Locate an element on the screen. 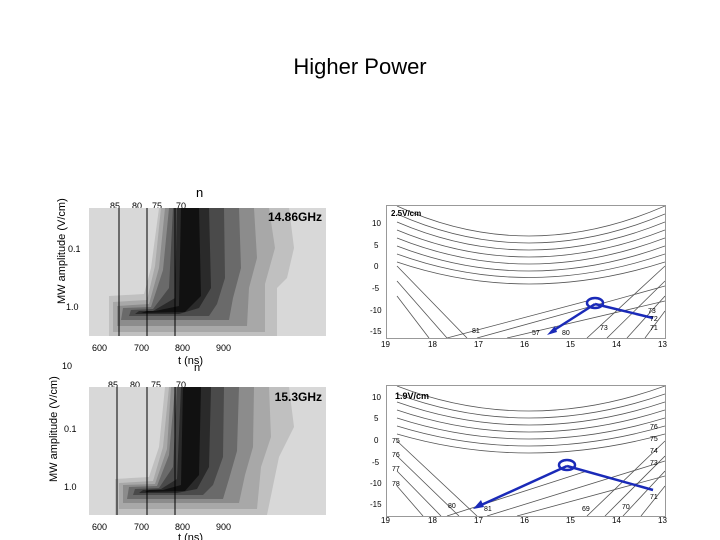 This screenshot has width=720, height=540. slide-title: Higher Power is located at coordinates (360, 66).